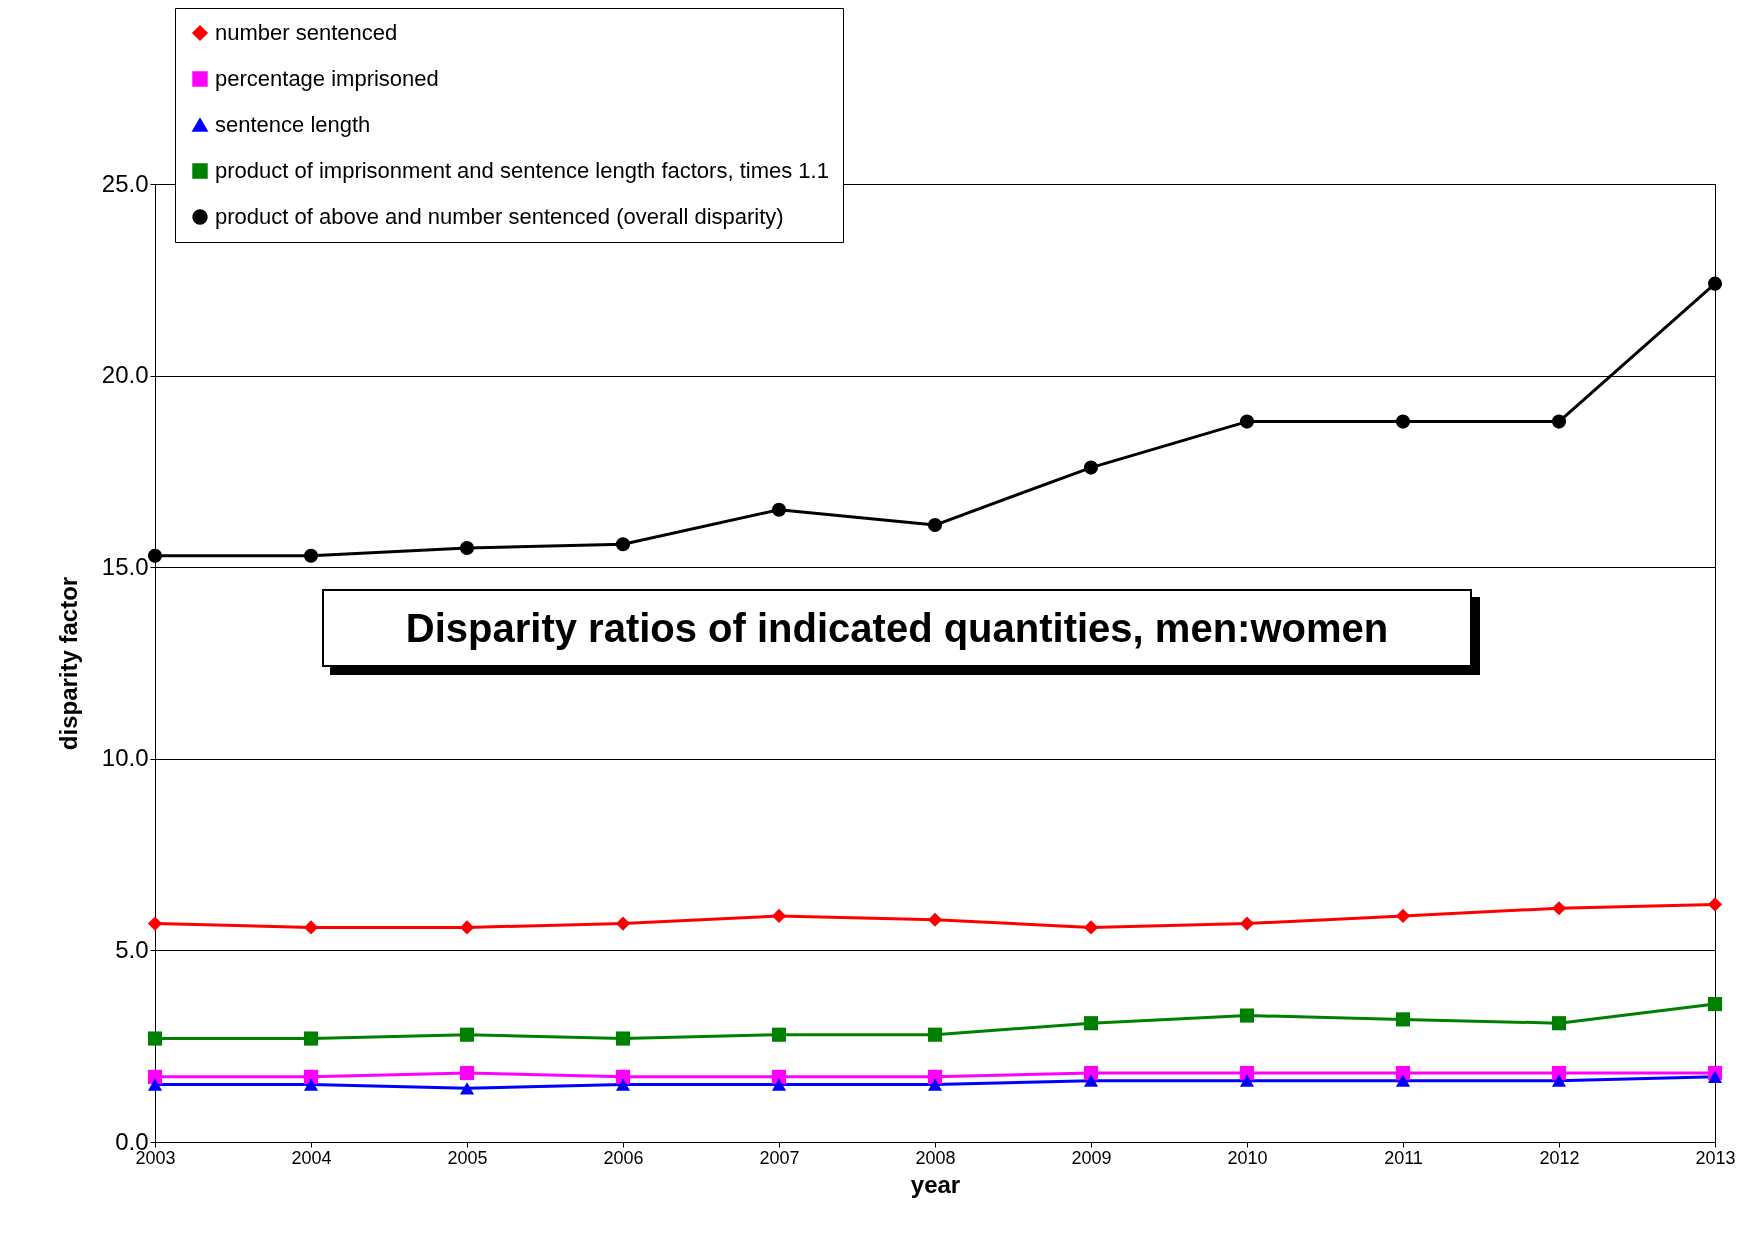 The width and height of the screenshot is (1753, 1246). I want to click on y-tick-label: 15.0, so click(125, 566).